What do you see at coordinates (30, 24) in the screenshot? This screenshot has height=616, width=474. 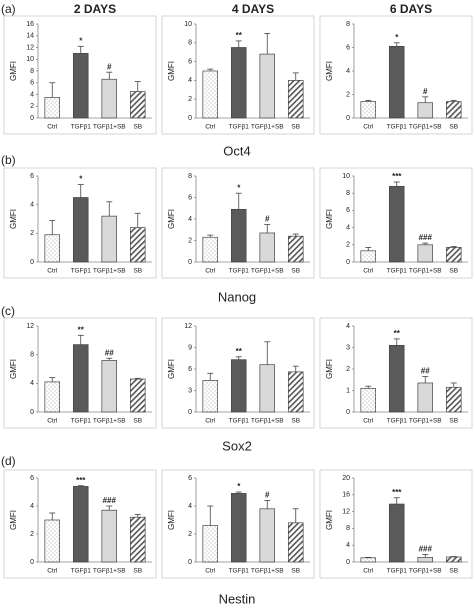 I see `y-tick-label: 16` at bounding box center [30, 24].